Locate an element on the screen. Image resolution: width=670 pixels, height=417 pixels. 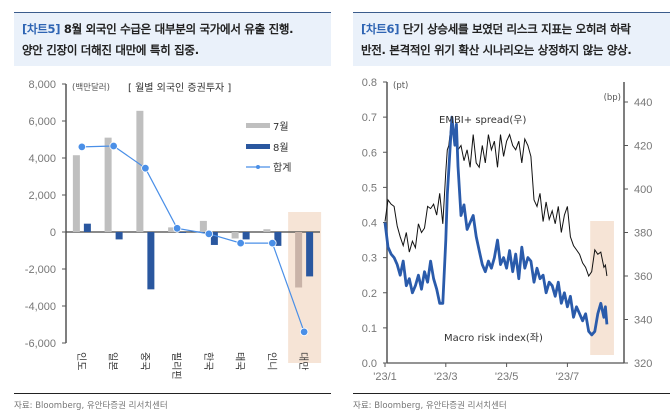
y-right-tick-label: 380 is located at coordinates (643, 234).